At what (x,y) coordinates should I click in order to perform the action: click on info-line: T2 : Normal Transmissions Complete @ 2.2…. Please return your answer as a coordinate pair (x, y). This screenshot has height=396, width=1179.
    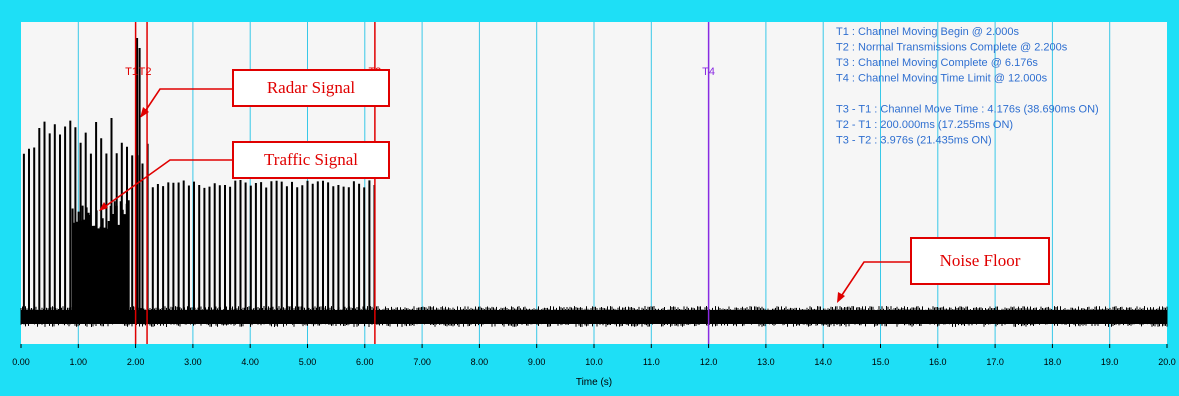
    Looking at the image, I should click on (952, 48).